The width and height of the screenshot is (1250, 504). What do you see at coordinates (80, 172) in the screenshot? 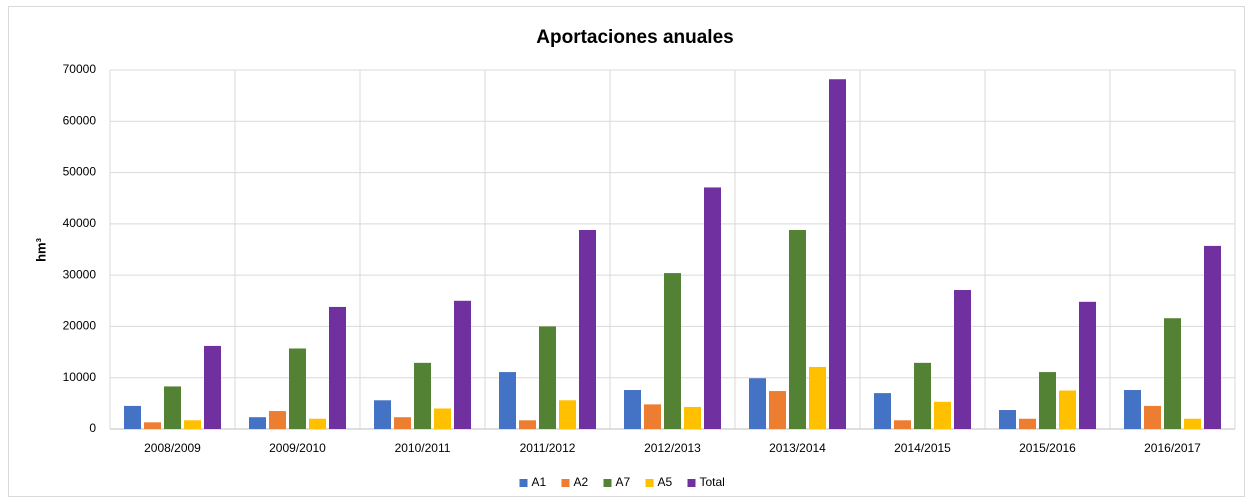
I see `y-tick-label: 50000` at bounding box center [80, 172].